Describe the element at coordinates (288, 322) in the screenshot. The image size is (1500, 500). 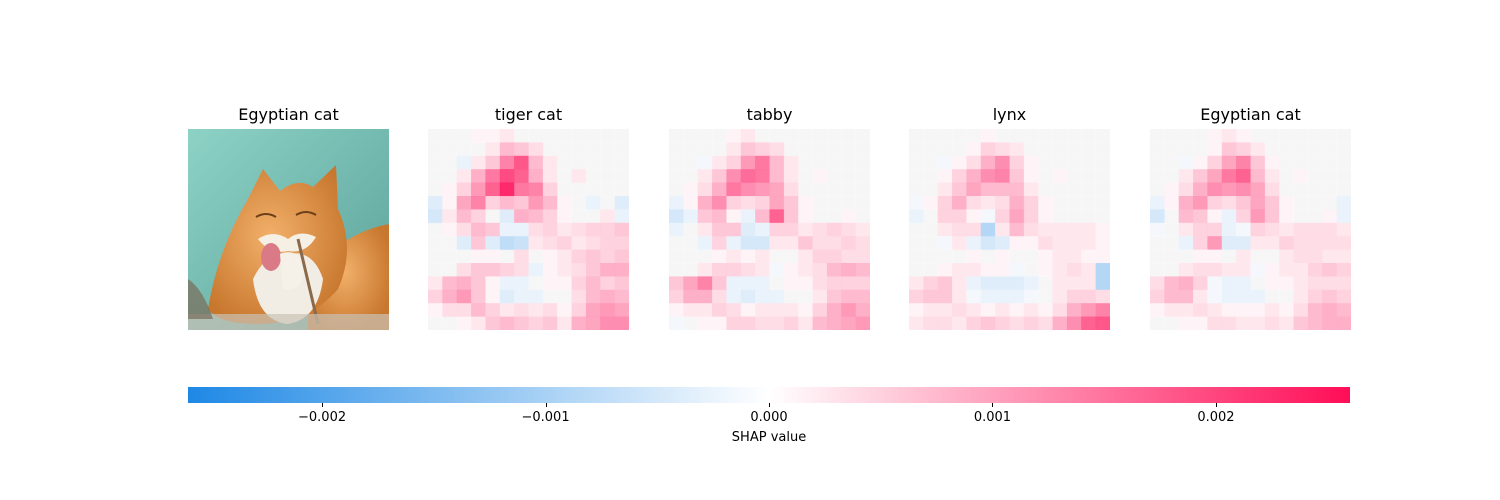
I see `image-floor` at that location.